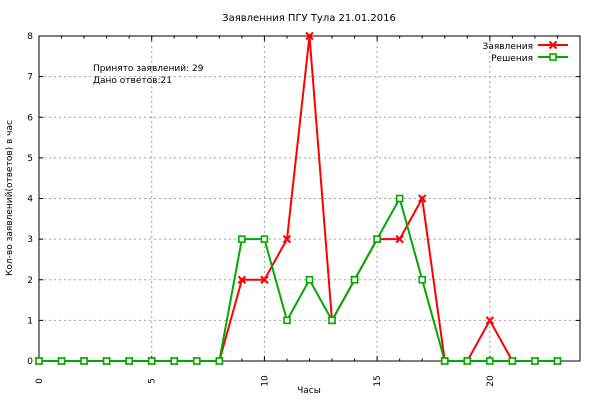  I want to click on y-axis-label: Кол-во заявлений(ответов) в час, so click(10, 198).